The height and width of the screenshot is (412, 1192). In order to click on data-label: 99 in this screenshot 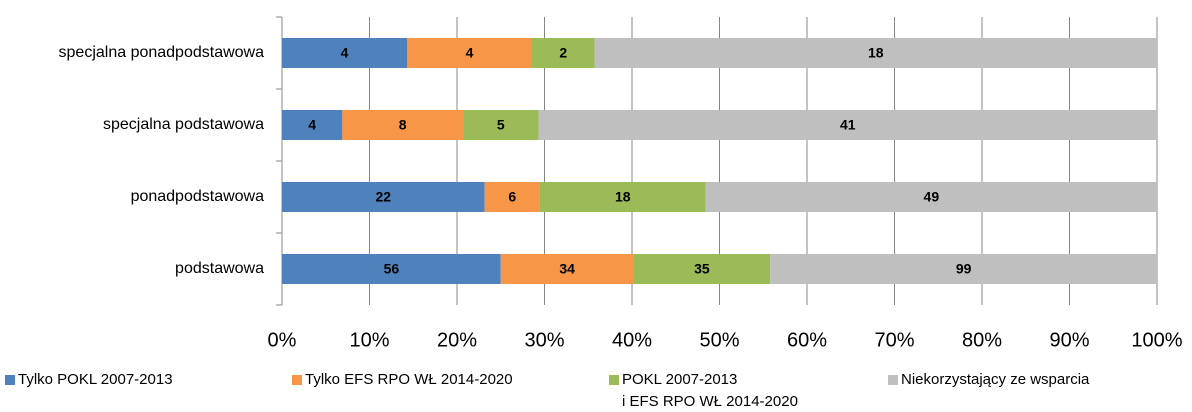, I will do `click(964, 269)`.